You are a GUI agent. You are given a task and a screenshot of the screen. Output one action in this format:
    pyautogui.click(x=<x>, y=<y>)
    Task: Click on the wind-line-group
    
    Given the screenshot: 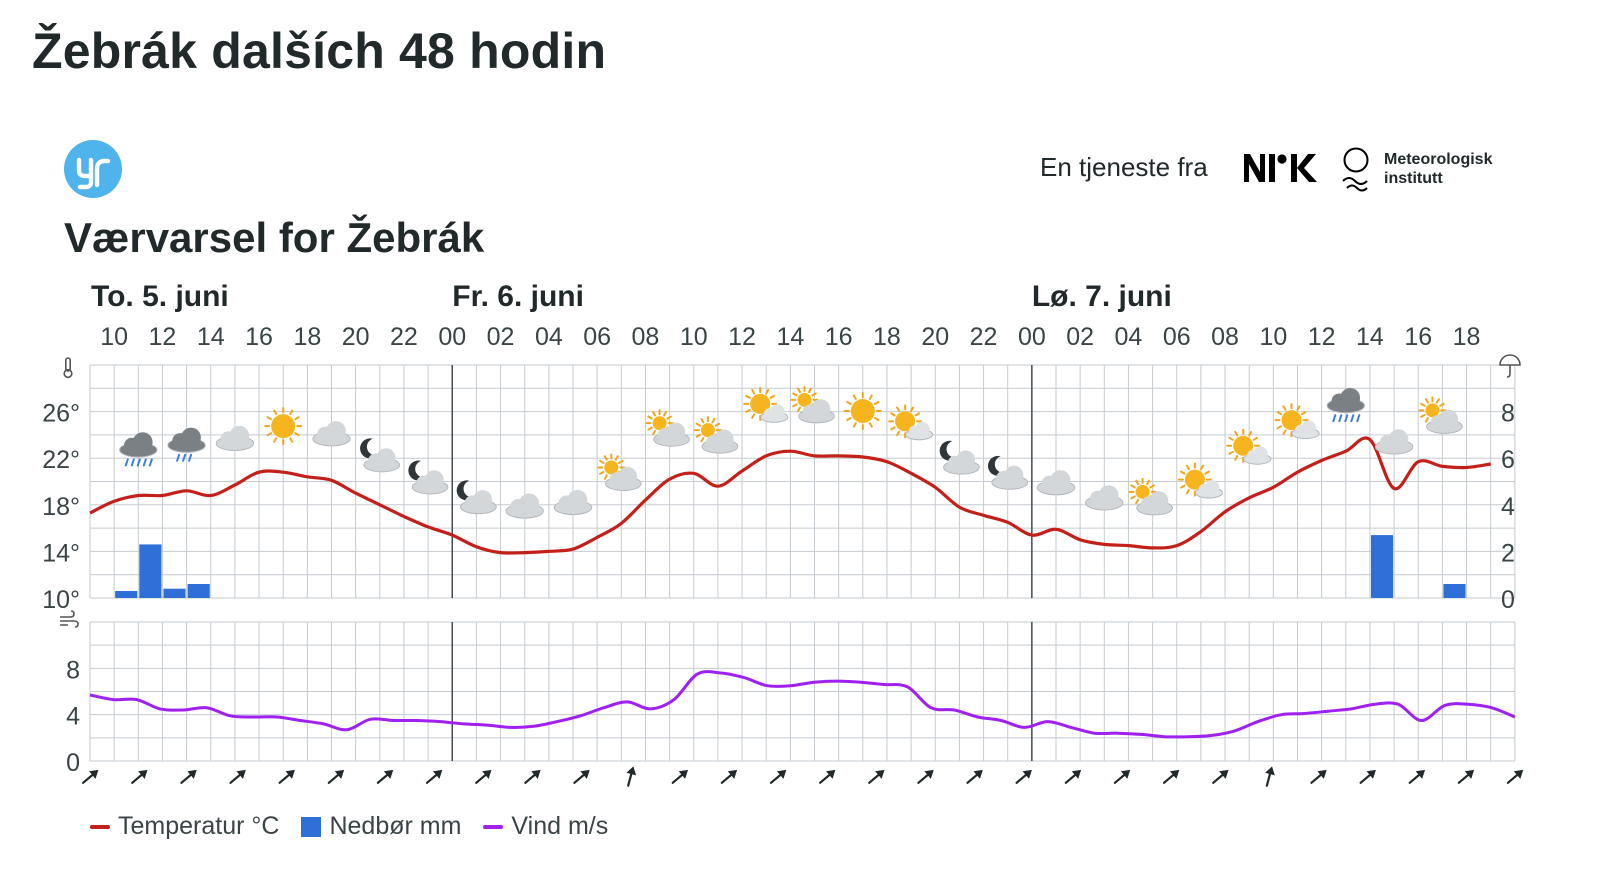 What is the action you would take?
    pyautogui.click(x=802, y=704)
    